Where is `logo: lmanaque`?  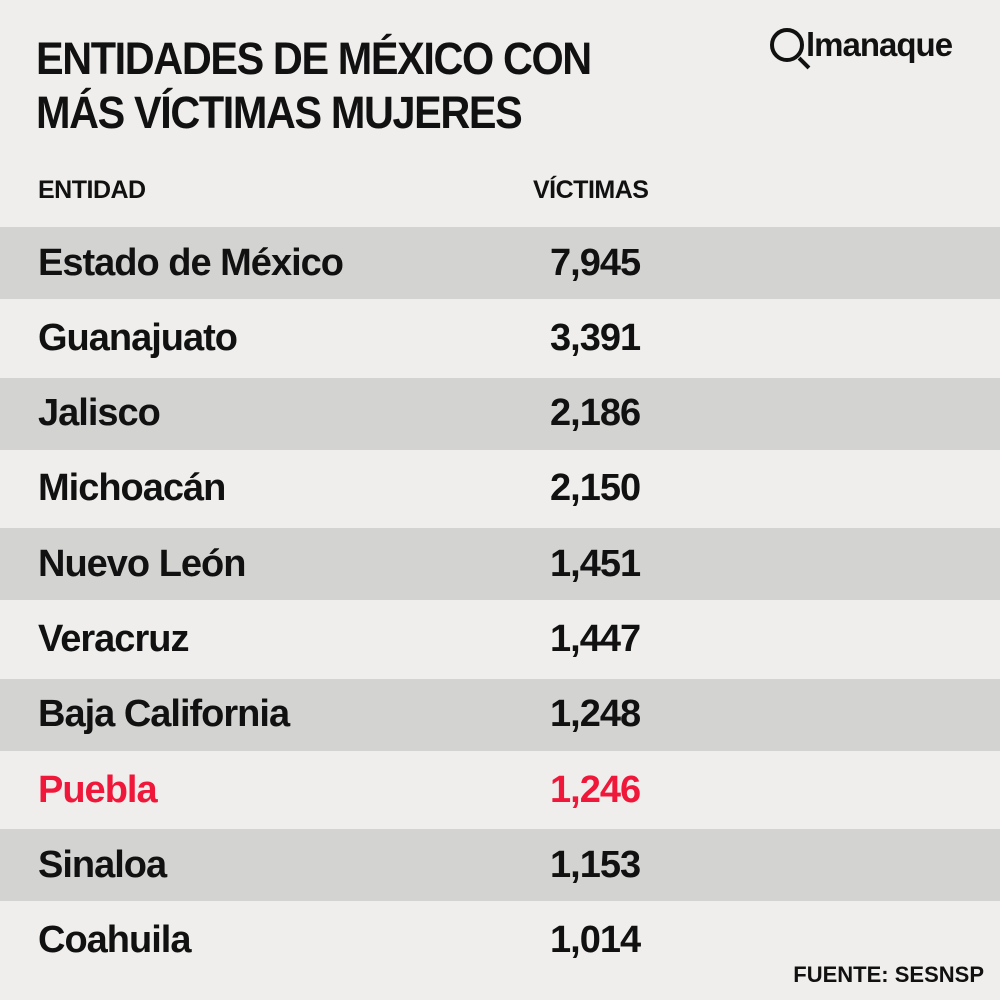 logo: lmanaque is located at coordinates (861, 45).